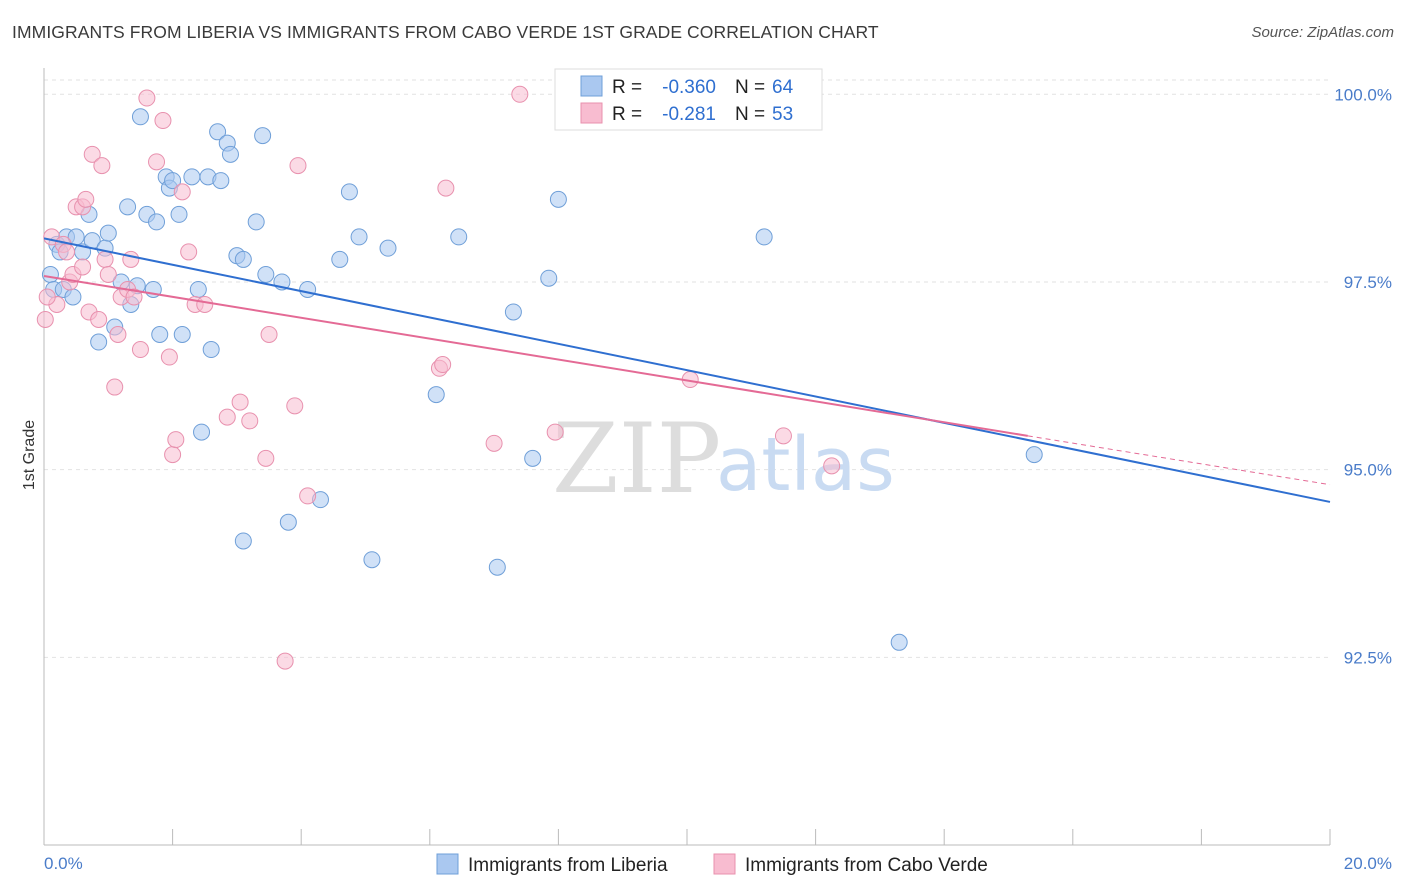 The image size is (1406, 892). I want to click on stats-swatch-liberia, so click(591, 86).